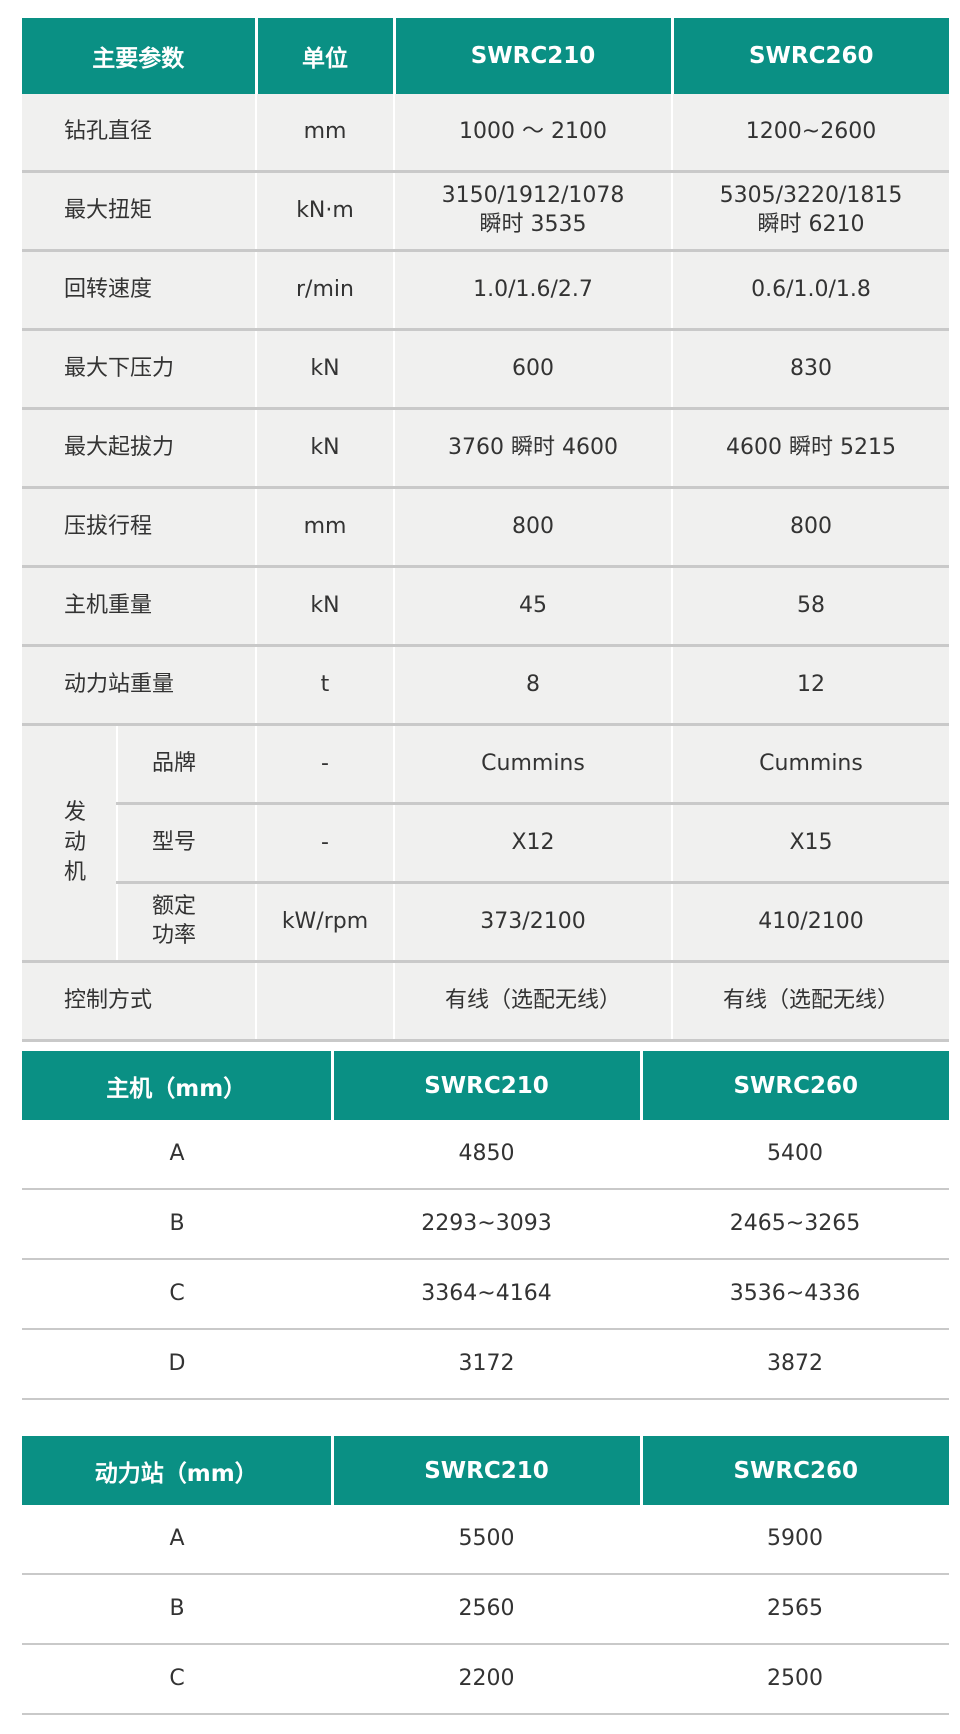 Image resolution: width=960 pixels, height=1734 pixels. Describe the element at coordinates (532, 1001) in the screenshot. I see `swrc210-cell: 有线（选配无线）` at that location.